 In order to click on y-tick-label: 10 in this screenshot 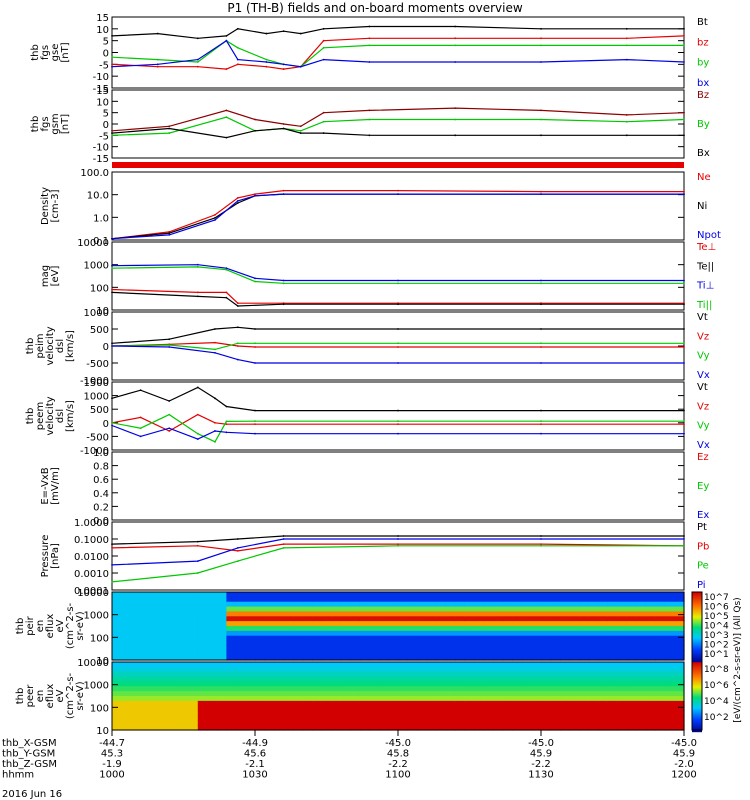, I will do `click(102, 661)`.